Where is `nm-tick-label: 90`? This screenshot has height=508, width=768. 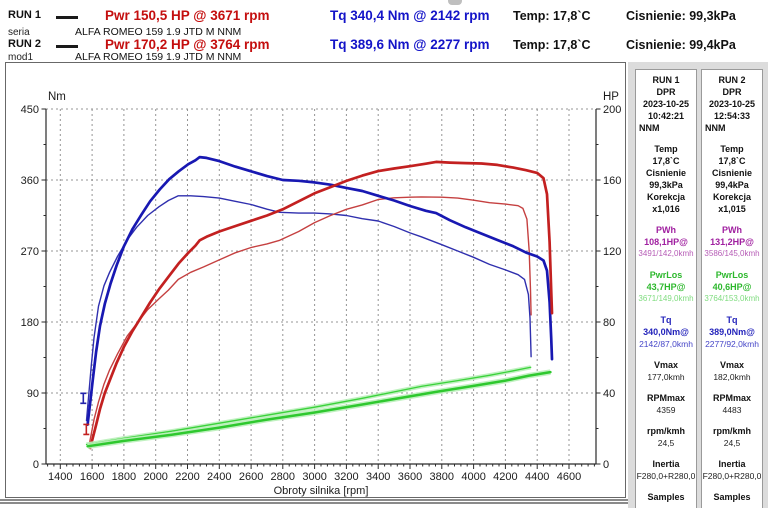
nm-tick-label: 90 is located at coordinates (33, 394).